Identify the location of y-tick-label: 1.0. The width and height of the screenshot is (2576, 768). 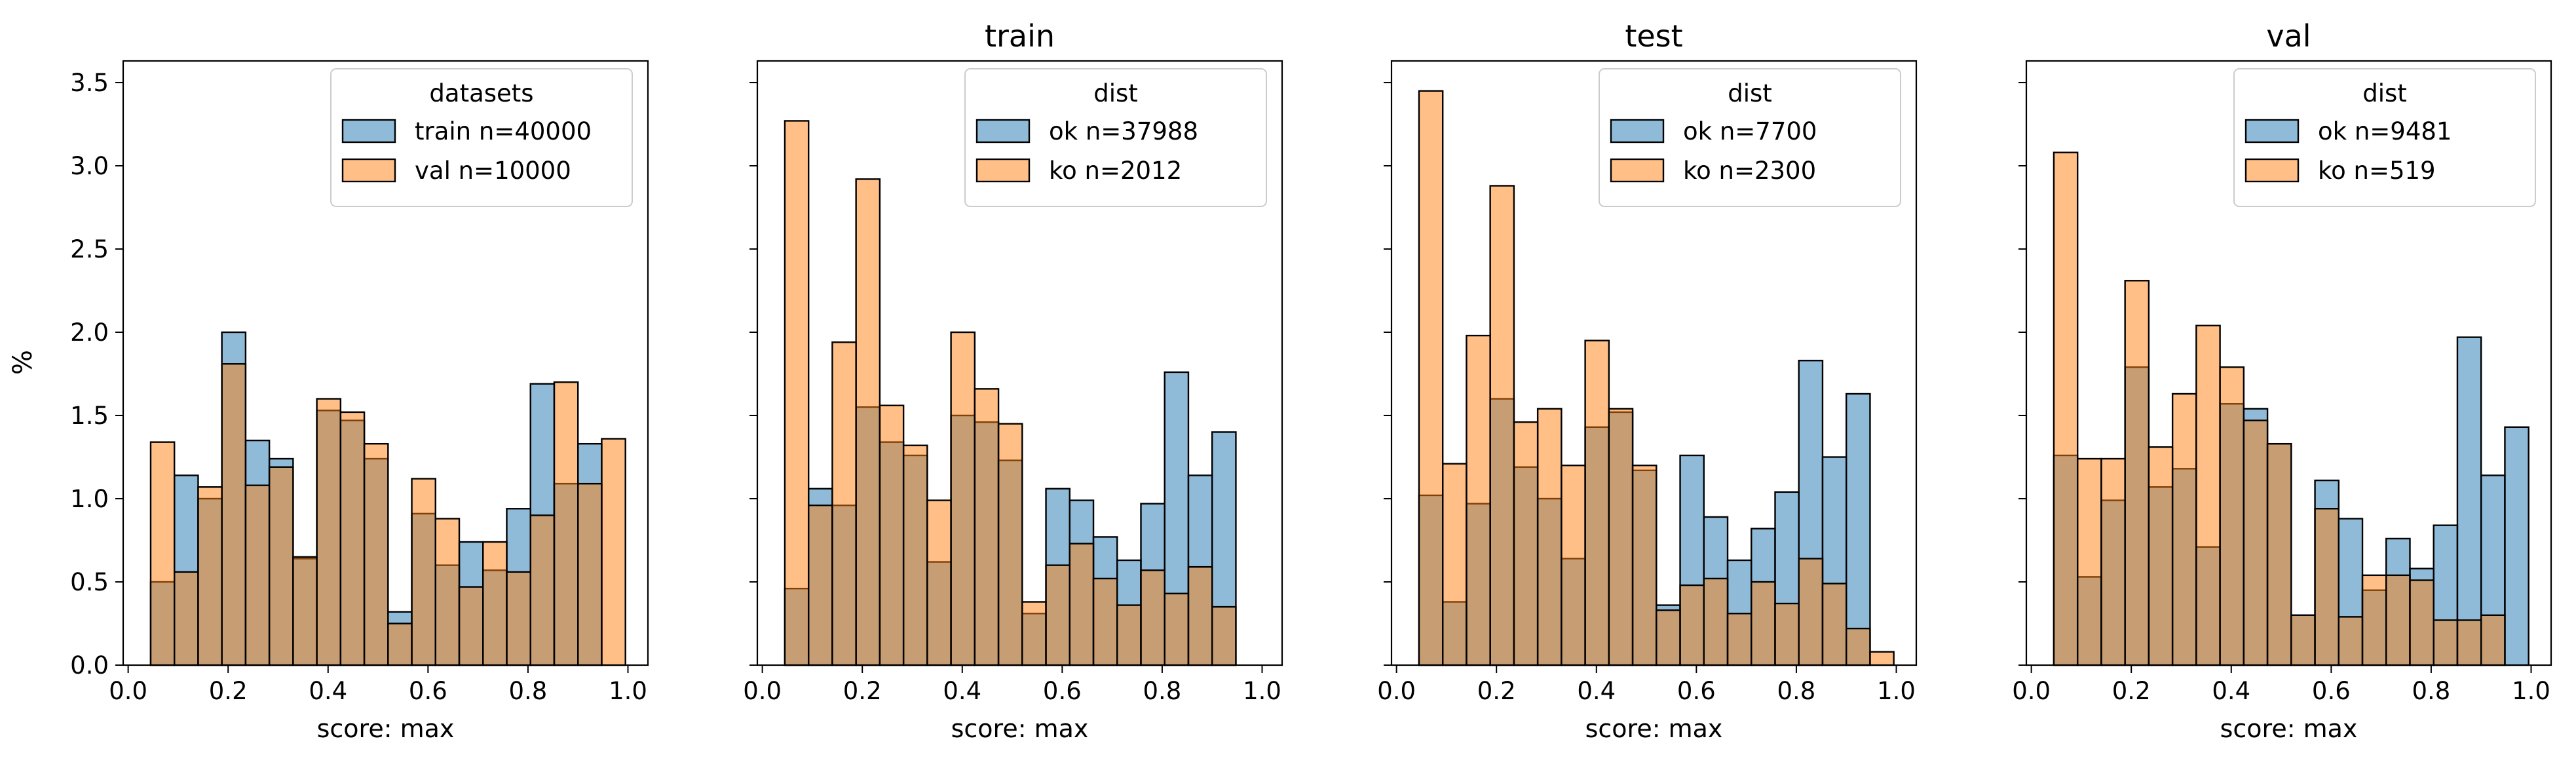
(89, 499).